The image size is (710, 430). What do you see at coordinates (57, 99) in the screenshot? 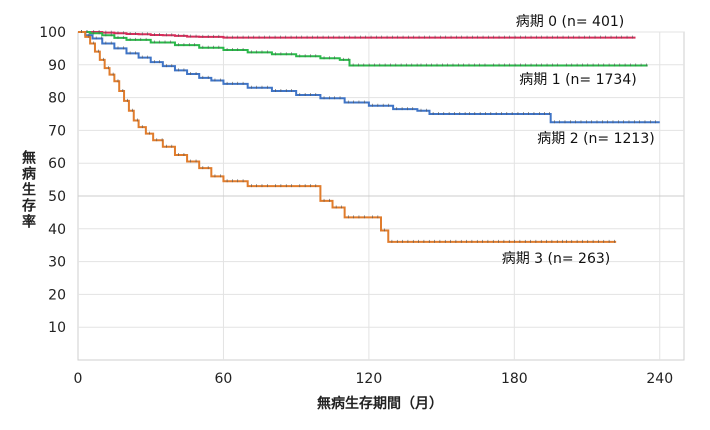
I see `y-tick-label: 80` at bounding box center [57, 99].